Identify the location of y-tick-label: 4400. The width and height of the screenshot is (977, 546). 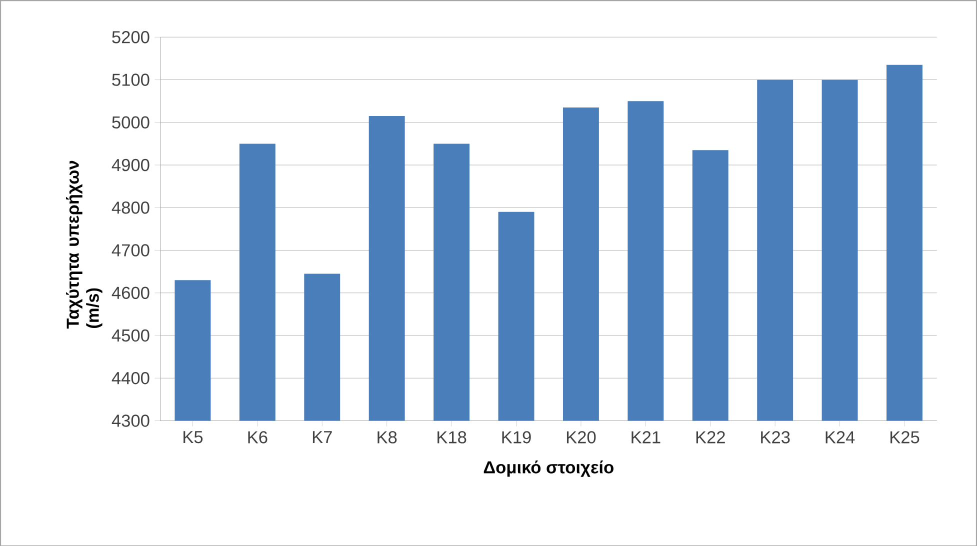
(131, 378).